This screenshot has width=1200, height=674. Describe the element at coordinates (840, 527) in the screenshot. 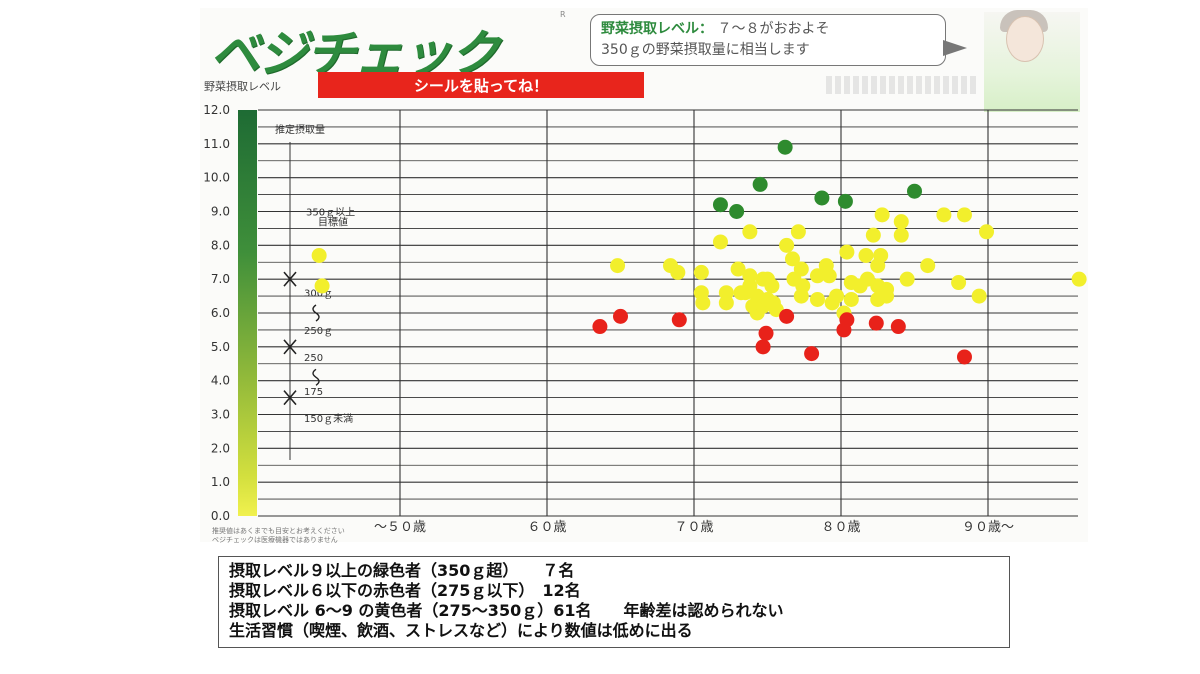

I see `x-tick-label: ８０歳` at that location.